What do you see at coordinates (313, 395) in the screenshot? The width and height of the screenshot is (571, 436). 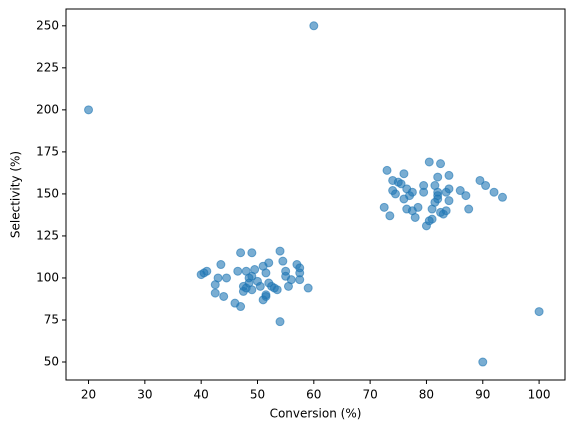 I see `x-tick-label: 60` at bounding box center [313, 395].